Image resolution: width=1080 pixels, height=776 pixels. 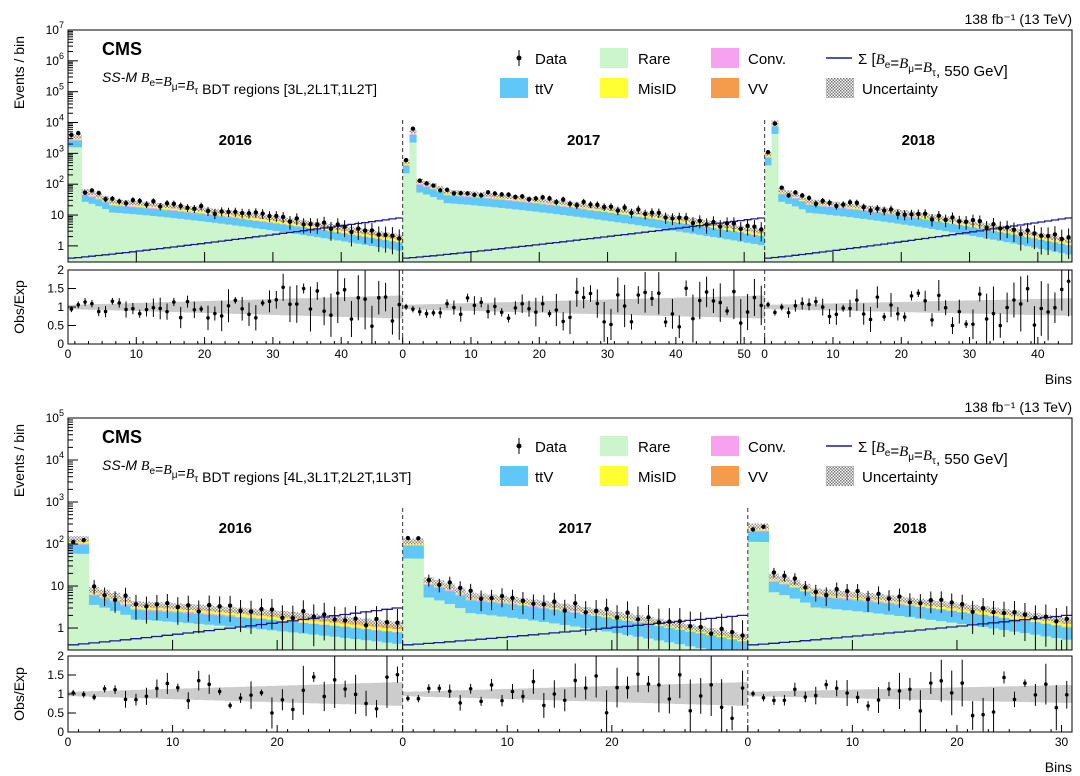 What do you see at coordinates (744, 354) in the screenshot?
I see `x-tick-label: 50` at bounding box center [744, 354].